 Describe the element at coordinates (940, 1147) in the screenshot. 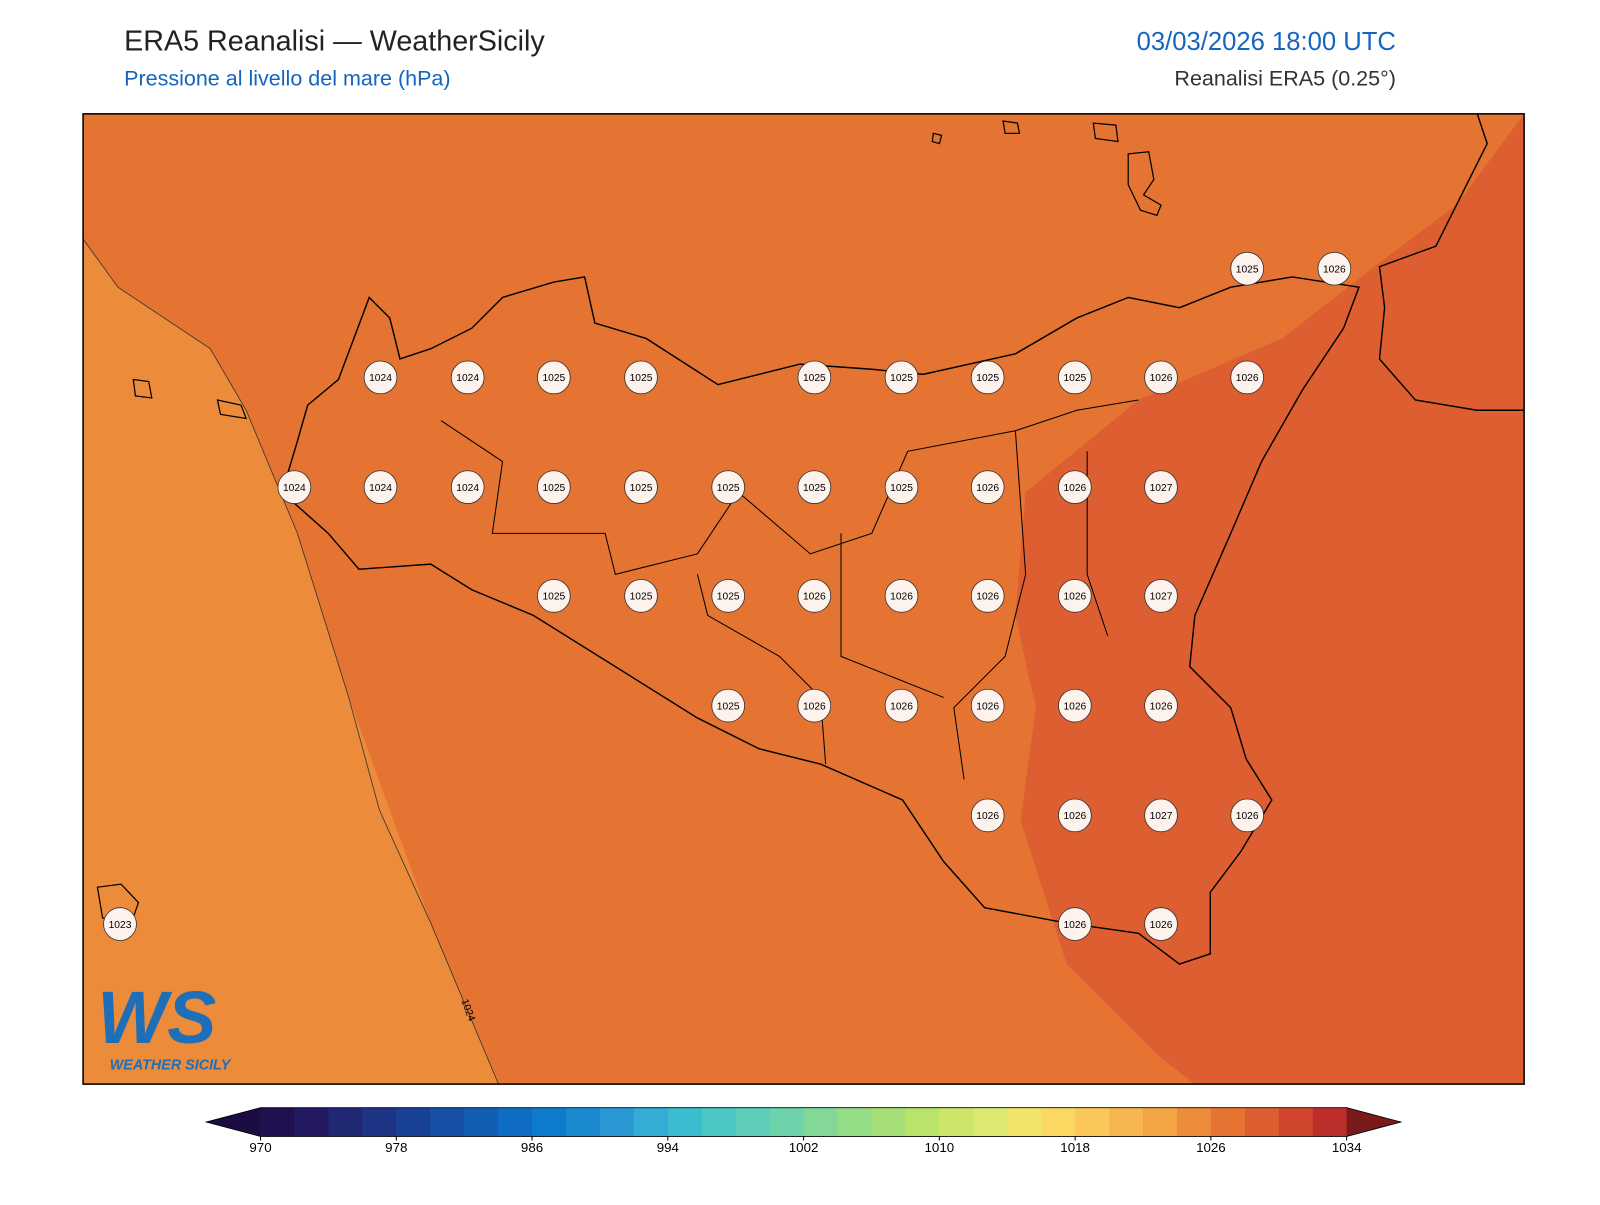

I see `colorbar-tick-label: 1010` at that location.